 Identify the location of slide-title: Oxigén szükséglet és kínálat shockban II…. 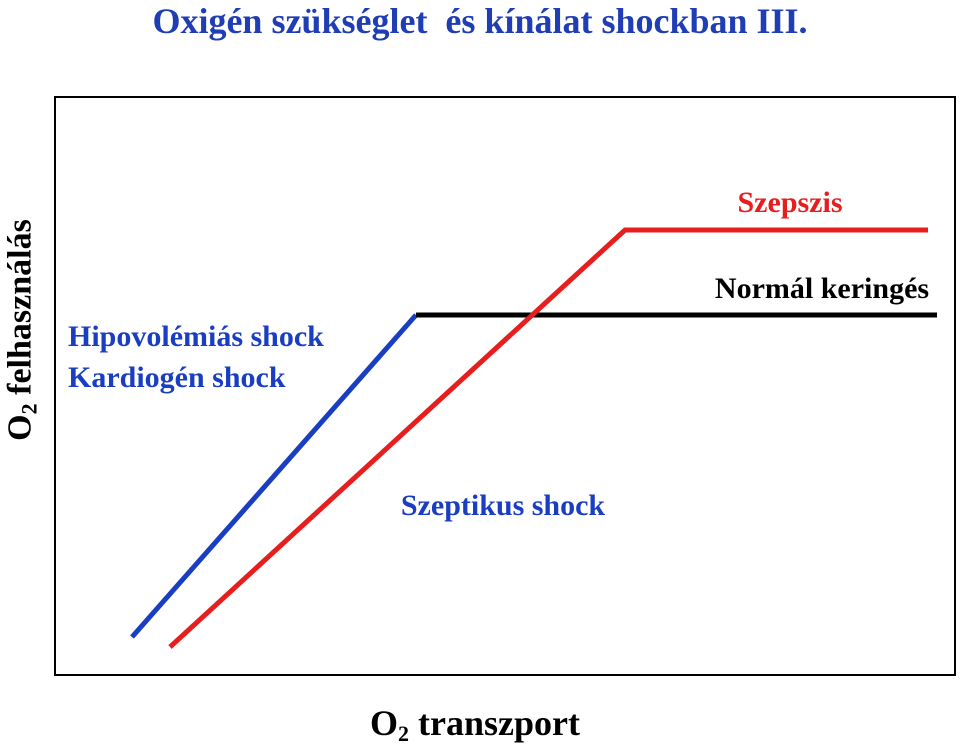
(480, 21).